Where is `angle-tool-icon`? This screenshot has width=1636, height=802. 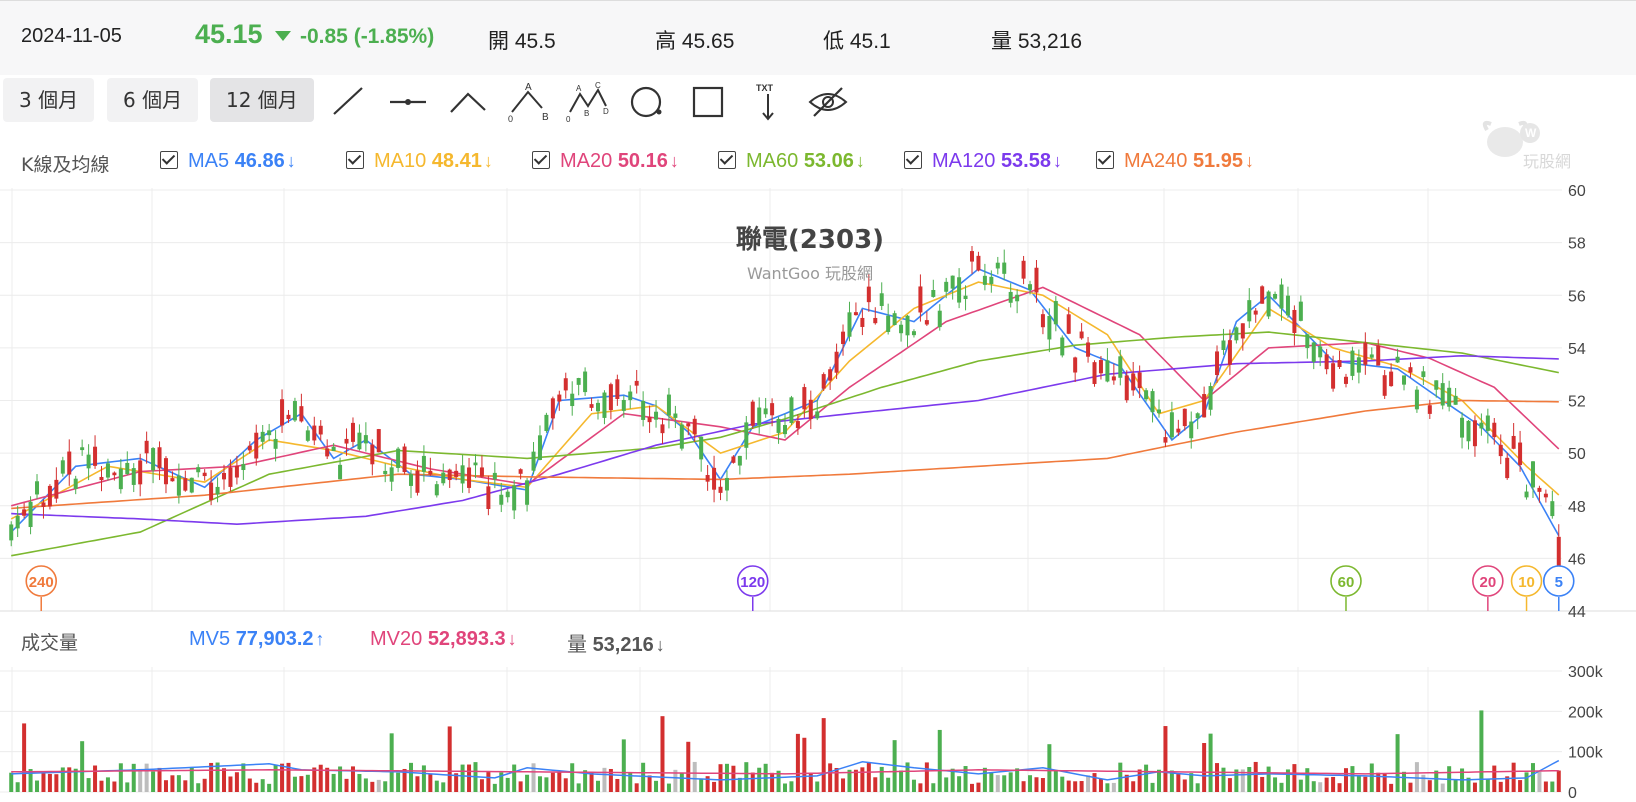
angle-tool-icon is located at coordinates (468, 102).